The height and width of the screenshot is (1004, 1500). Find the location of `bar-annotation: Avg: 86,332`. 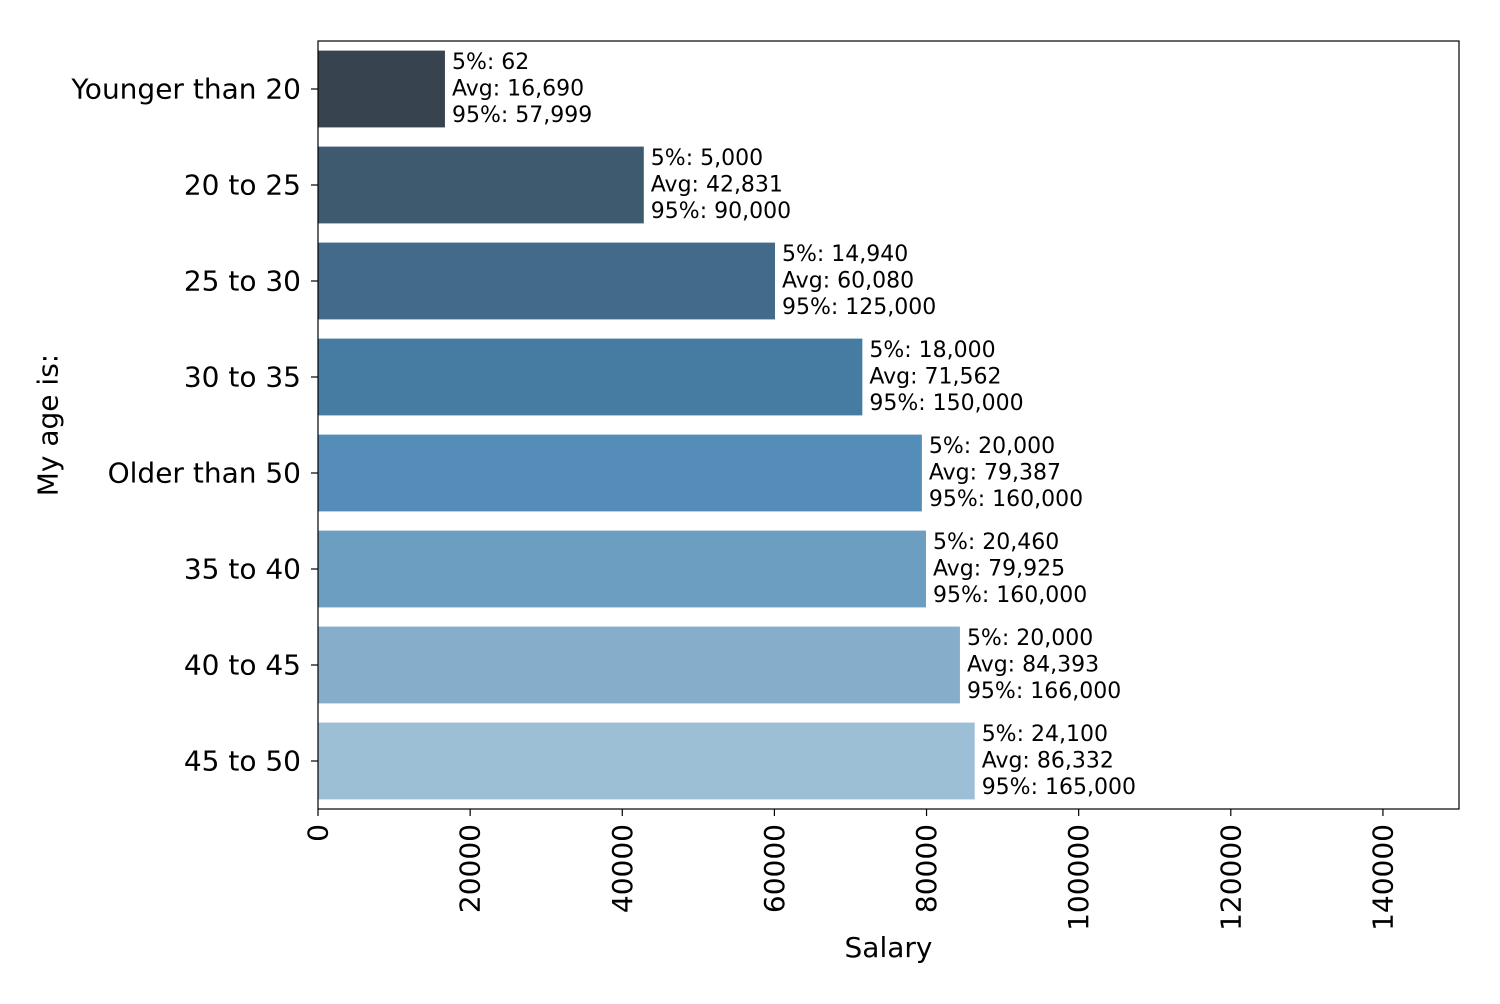

bar-annotation: Avg: 86,332 is located at coordinates (1048, 761).